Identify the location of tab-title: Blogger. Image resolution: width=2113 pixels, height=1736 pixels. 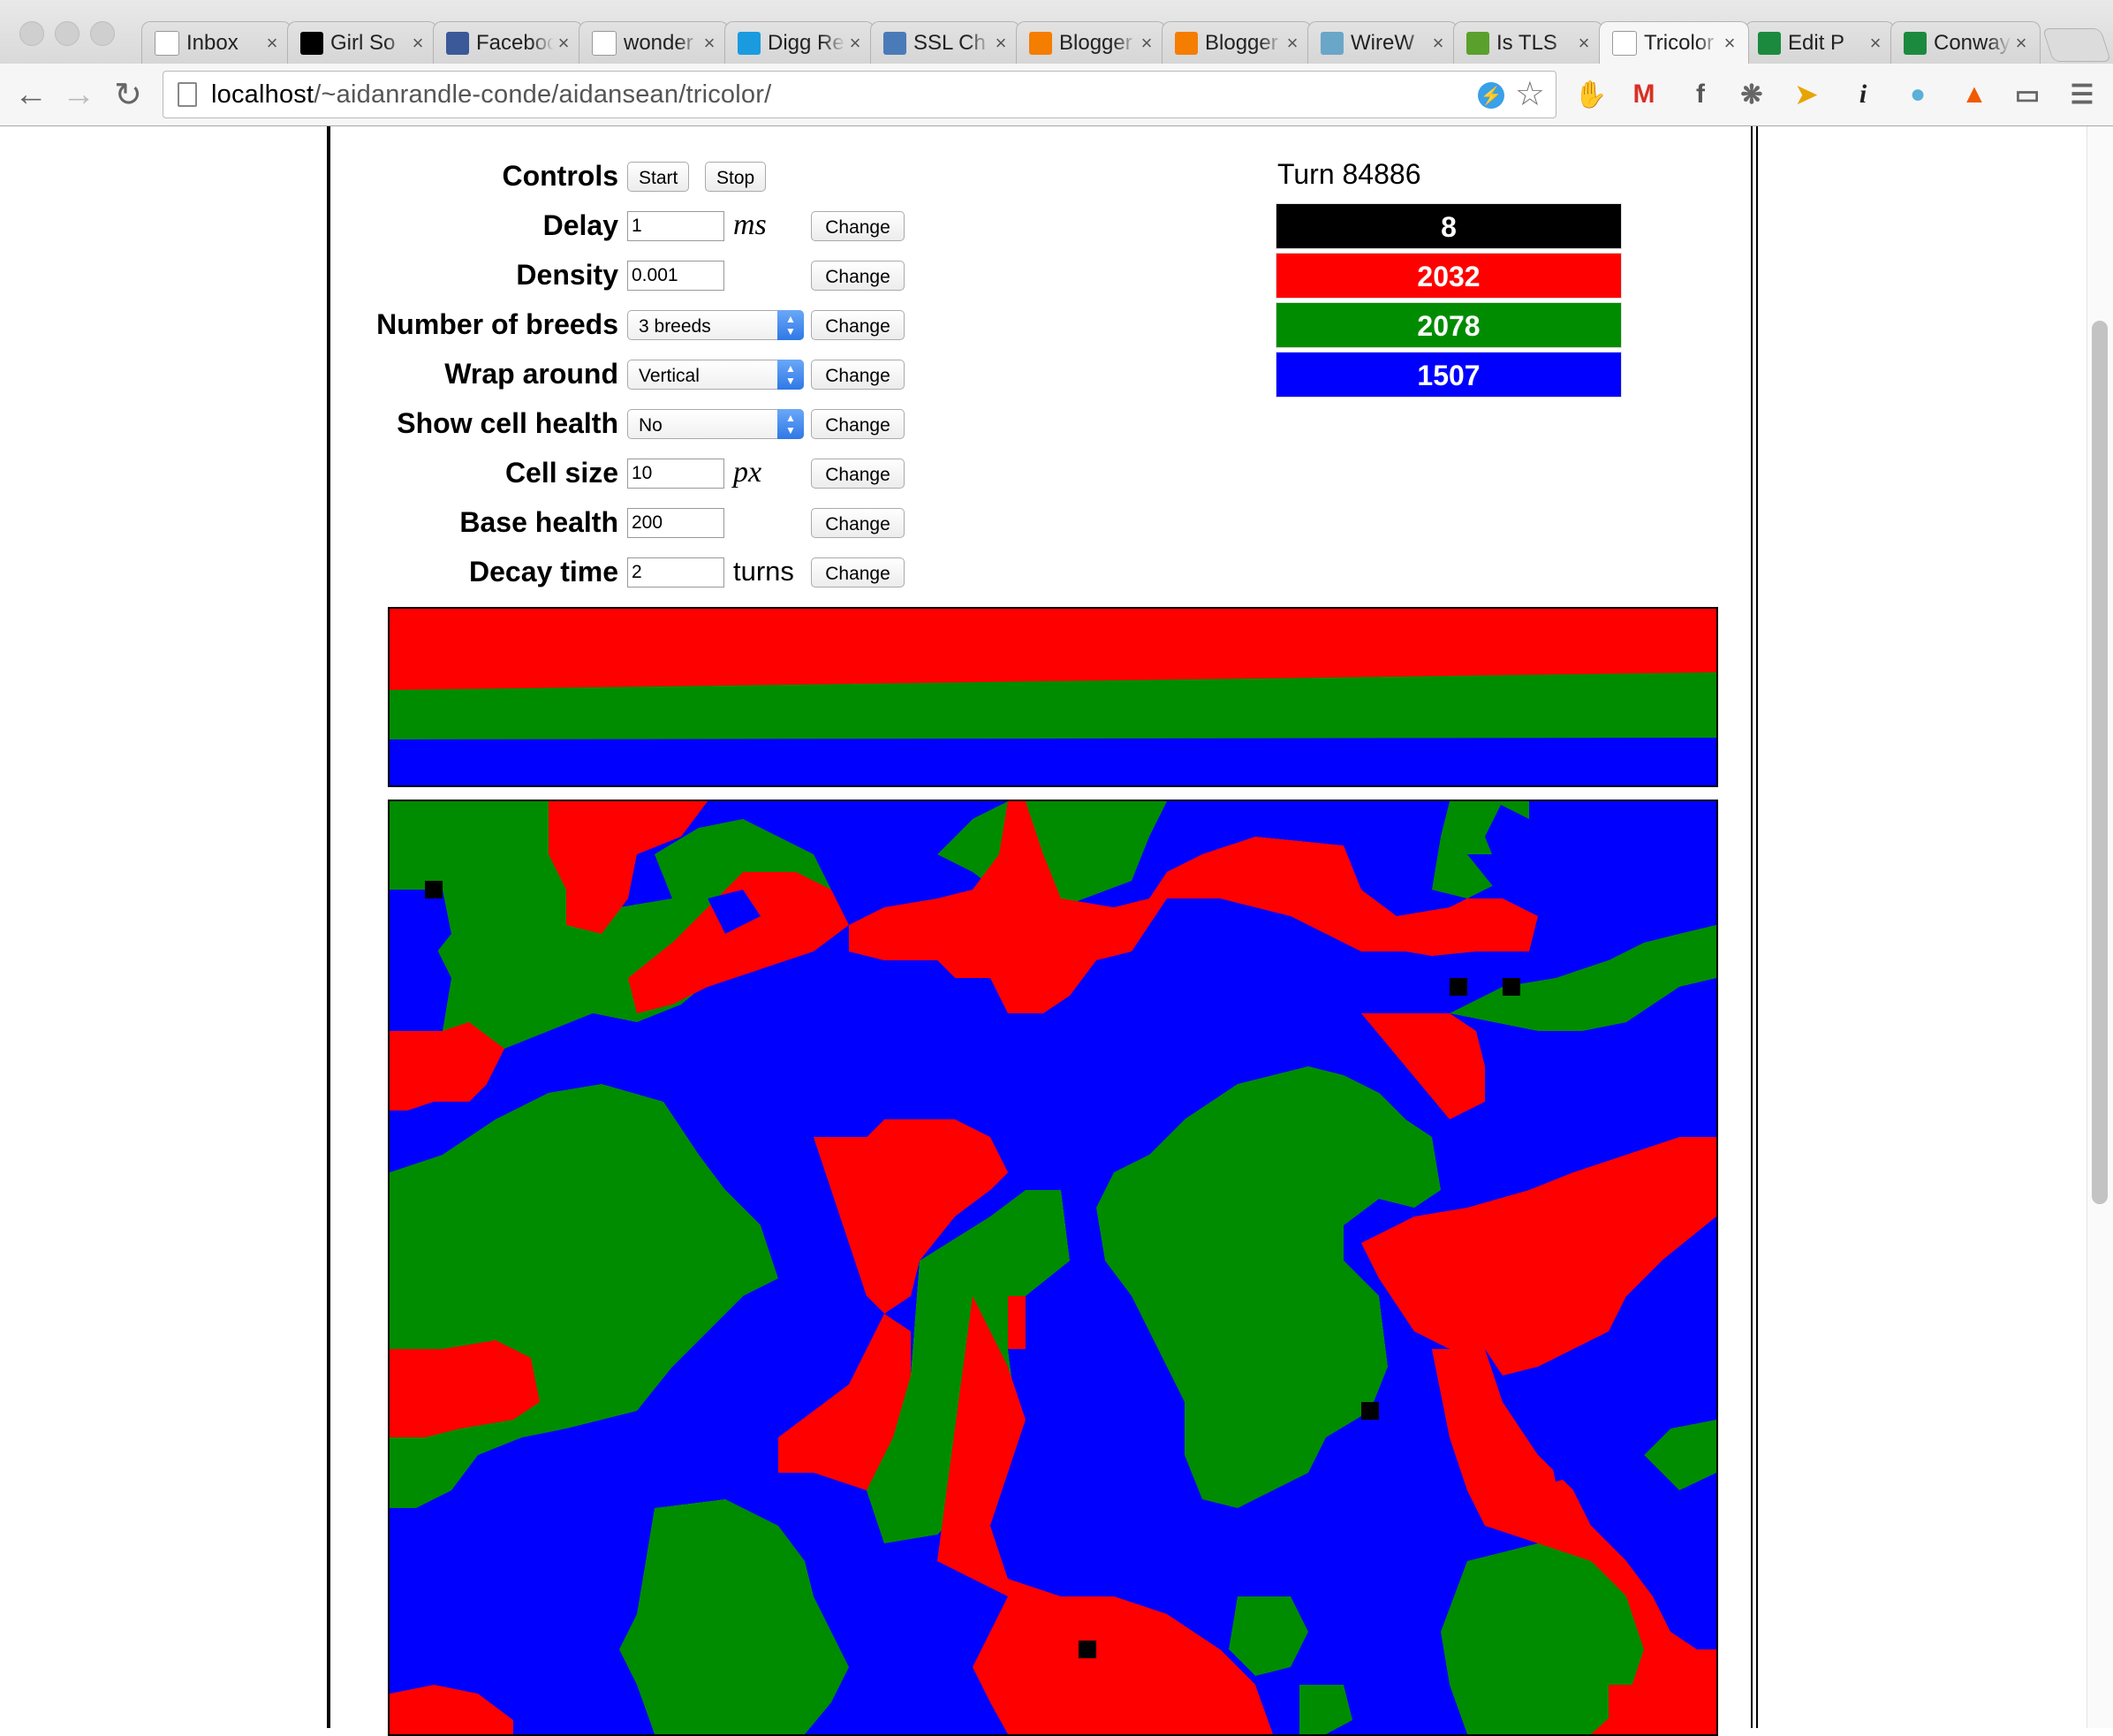
(1242, 42).